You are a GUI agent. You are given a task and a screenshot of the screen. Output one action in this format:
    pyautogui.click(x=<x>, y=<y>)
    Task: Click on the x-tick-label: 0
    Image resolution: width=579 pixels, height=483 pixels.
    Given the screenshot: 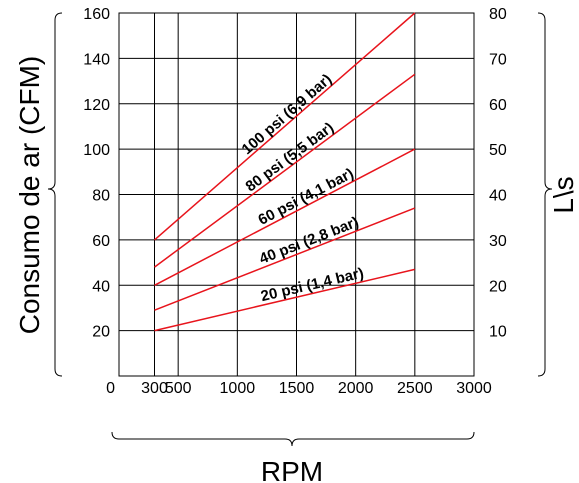 What is the action you would take?
    pyautogui.click(x=110, y=388)
    